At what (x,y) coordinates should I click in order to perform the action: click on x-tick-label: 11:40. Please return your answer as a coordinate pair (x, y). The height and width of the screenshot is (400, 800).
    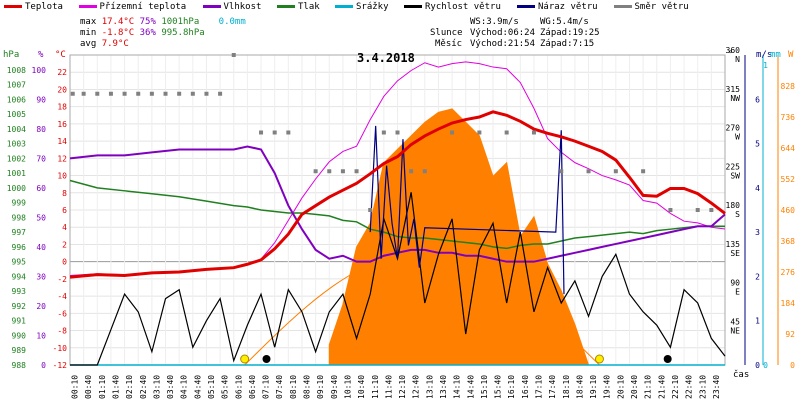
    Looking at the image, I should click on (388, 387).